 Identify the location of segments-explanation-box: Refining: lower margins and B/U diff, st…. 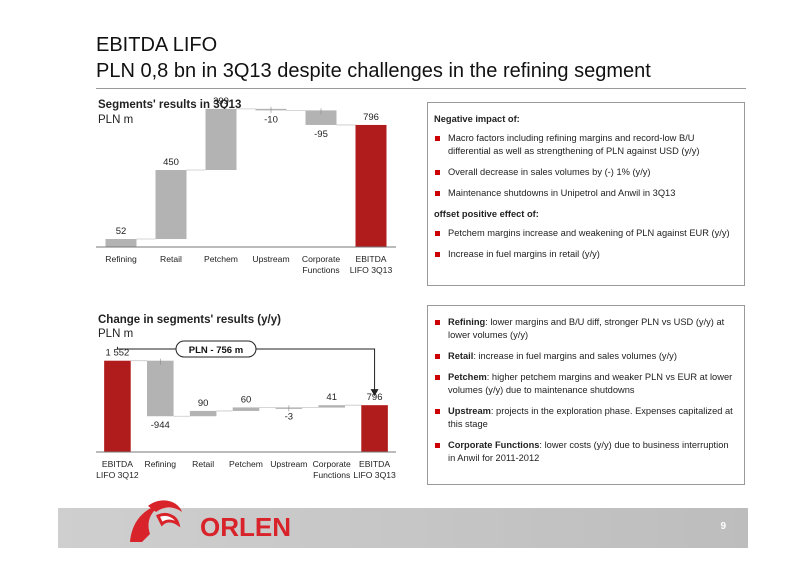
(586, 395).